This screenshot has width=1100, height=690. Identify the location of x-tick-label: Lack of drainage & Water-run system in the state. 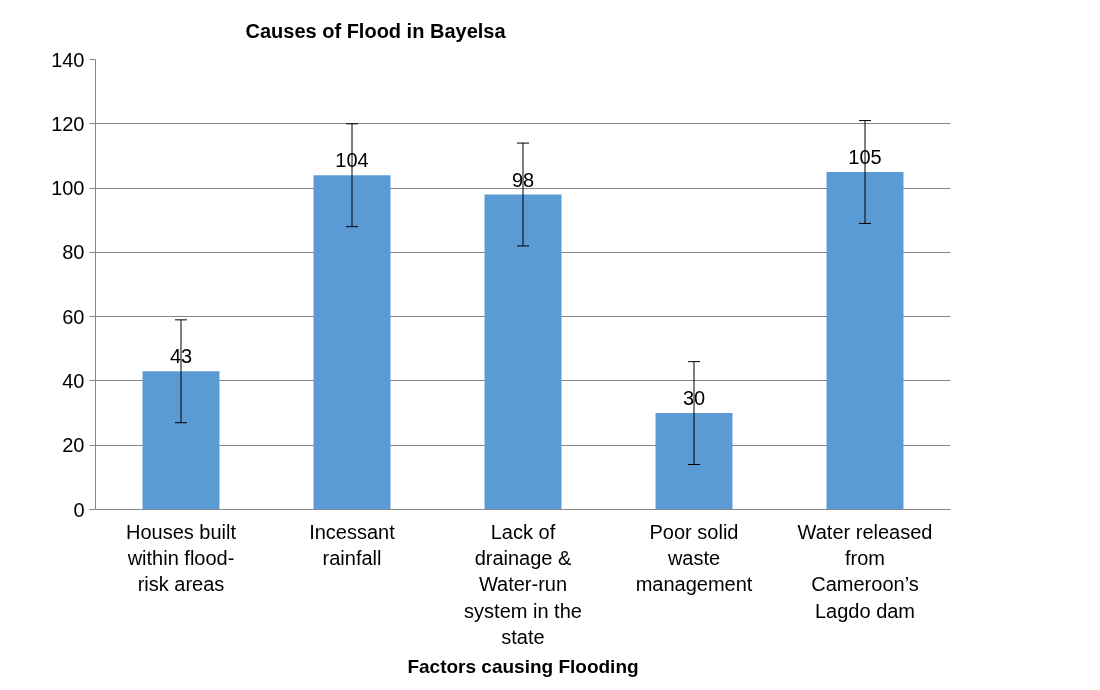
(523, 584).